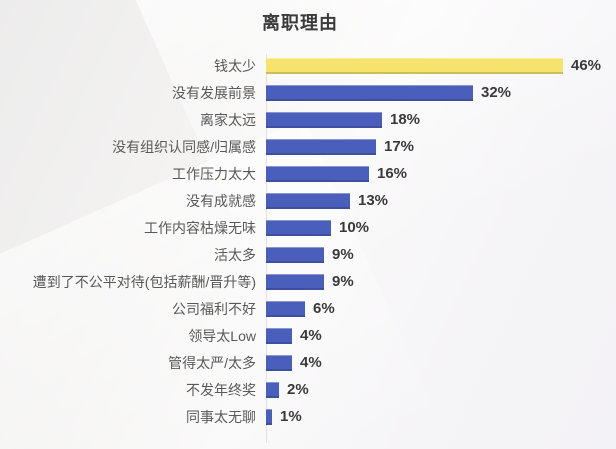  I want to click on bar-row: 活太多 9%, so click(308, 254).